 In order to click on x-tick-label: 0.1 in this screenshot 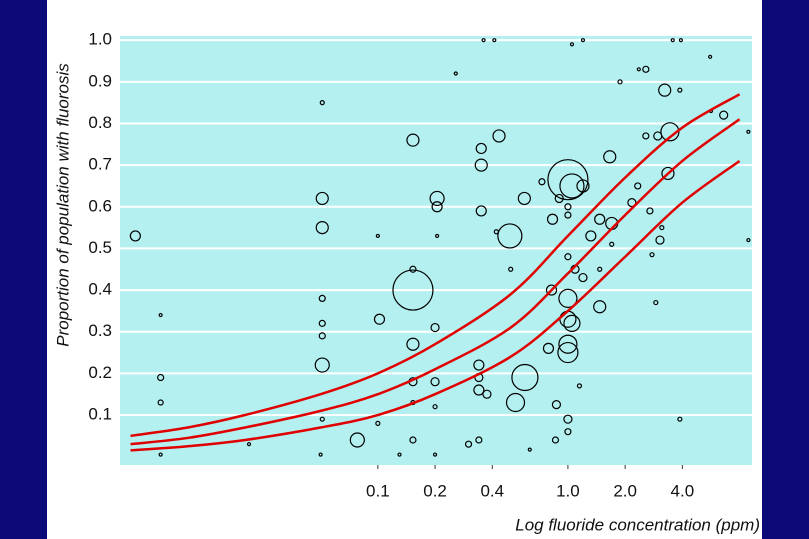, I will do `click(378, 490)`.